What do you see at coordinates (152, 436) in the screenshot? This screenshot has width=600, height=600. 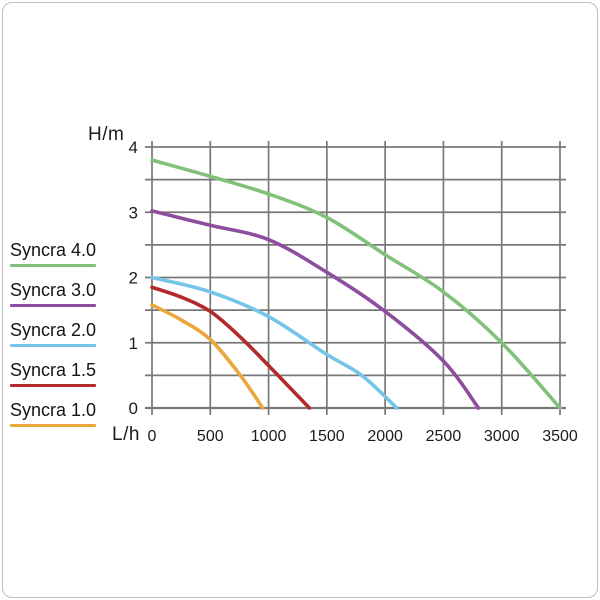 I see `x-tick-label: 0` at bounding box center [152, 436].